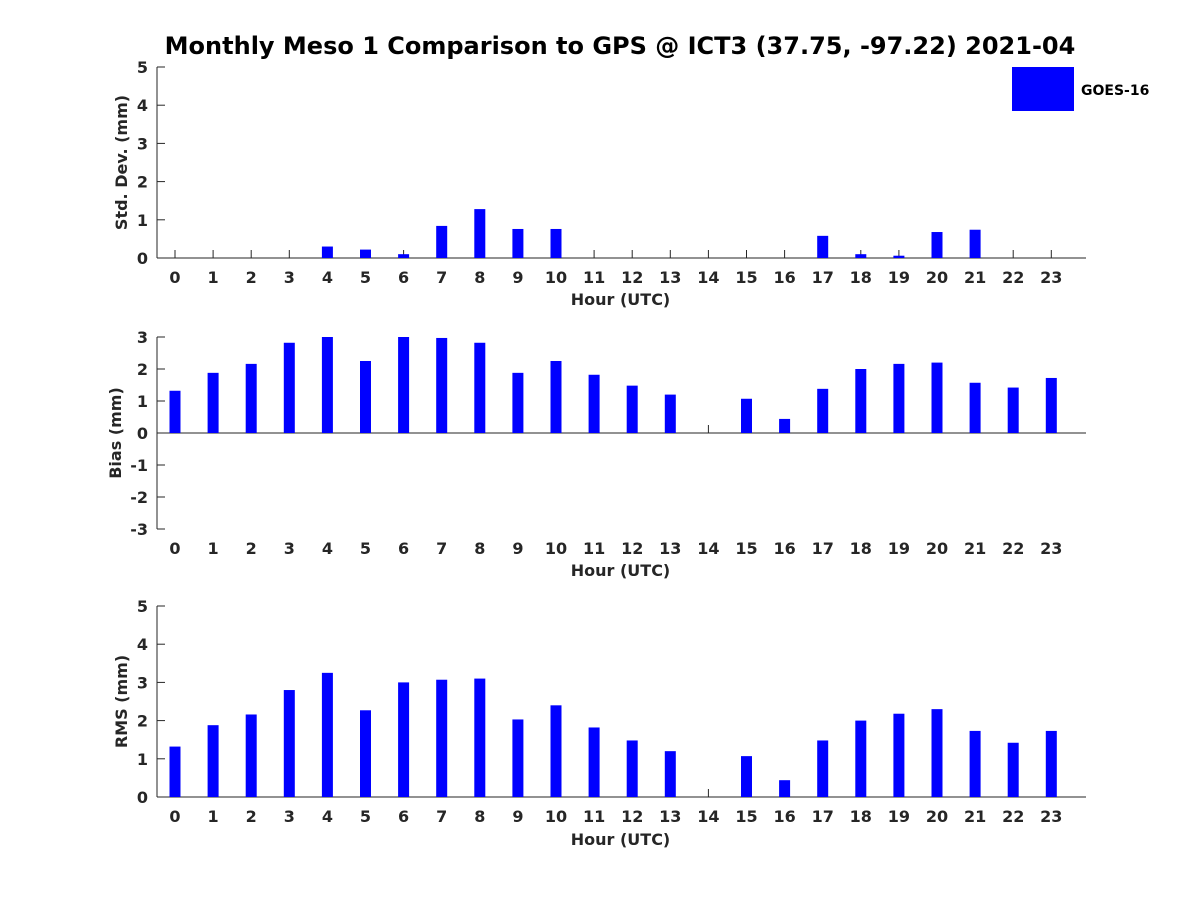 This screenshot has height=900, width=1200. I want to click on y-tick-label: 5, so click(142, 606).